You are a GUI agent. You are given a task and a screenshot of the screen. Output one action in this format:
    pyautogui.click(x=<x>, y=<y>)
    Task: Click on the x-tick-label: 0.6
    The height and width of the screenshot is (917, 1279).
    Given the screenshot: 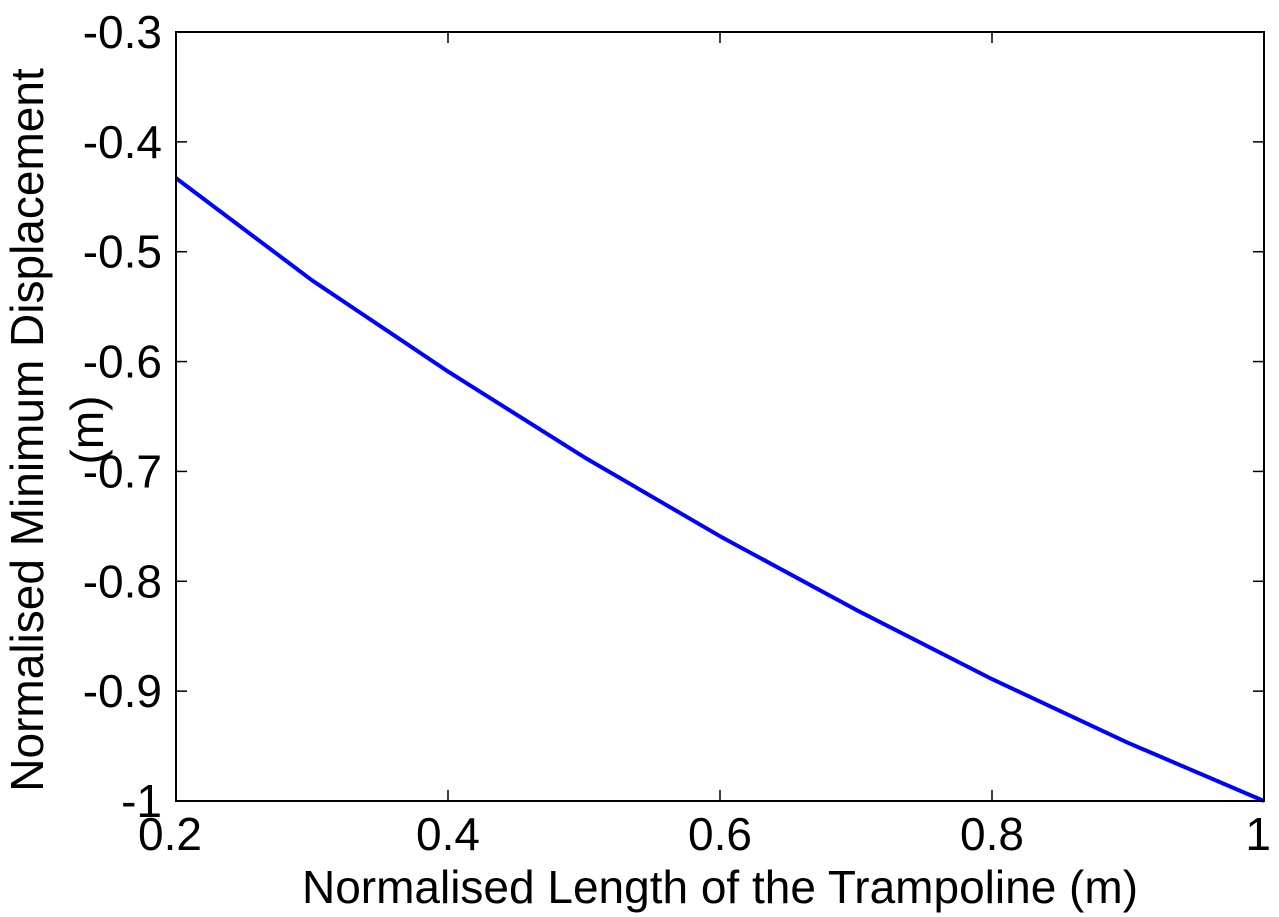 What is the action you would take?
    pyautogui.click(x=720, y=834)
    